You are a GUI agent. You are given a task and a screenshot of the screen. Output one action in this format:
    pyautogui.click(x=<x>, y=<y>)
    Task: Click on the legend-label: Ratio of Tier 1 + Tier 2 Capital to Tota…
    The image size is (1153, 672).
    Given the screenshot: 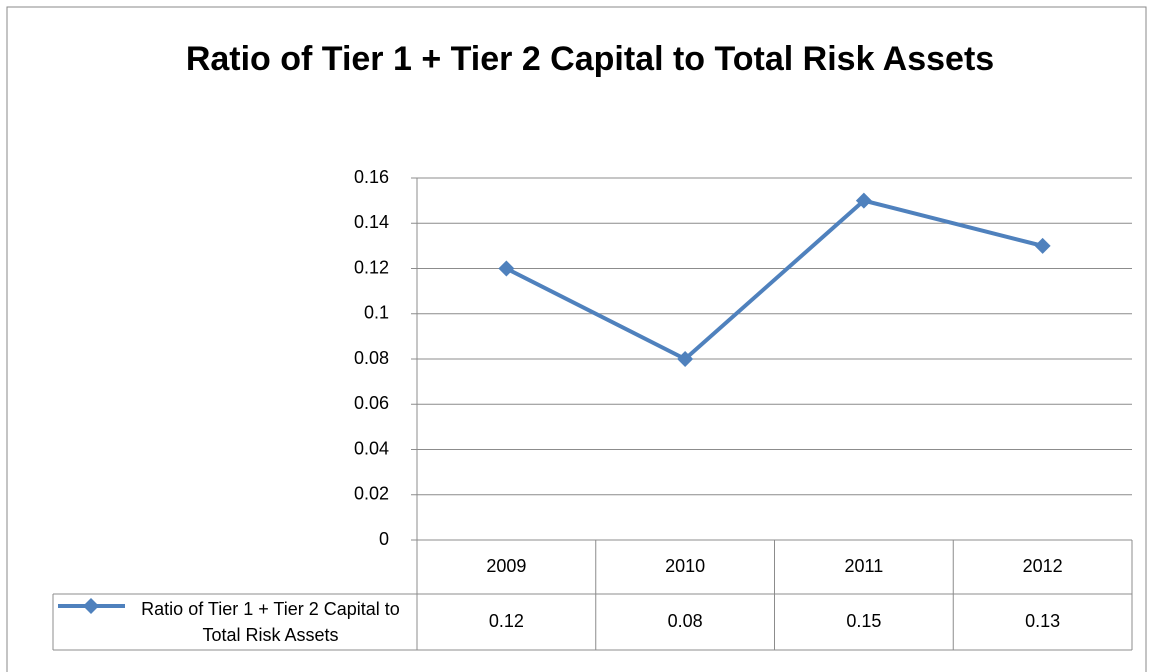 What is the action you would take?
    pyautogui.click(x=270, y=622)
    